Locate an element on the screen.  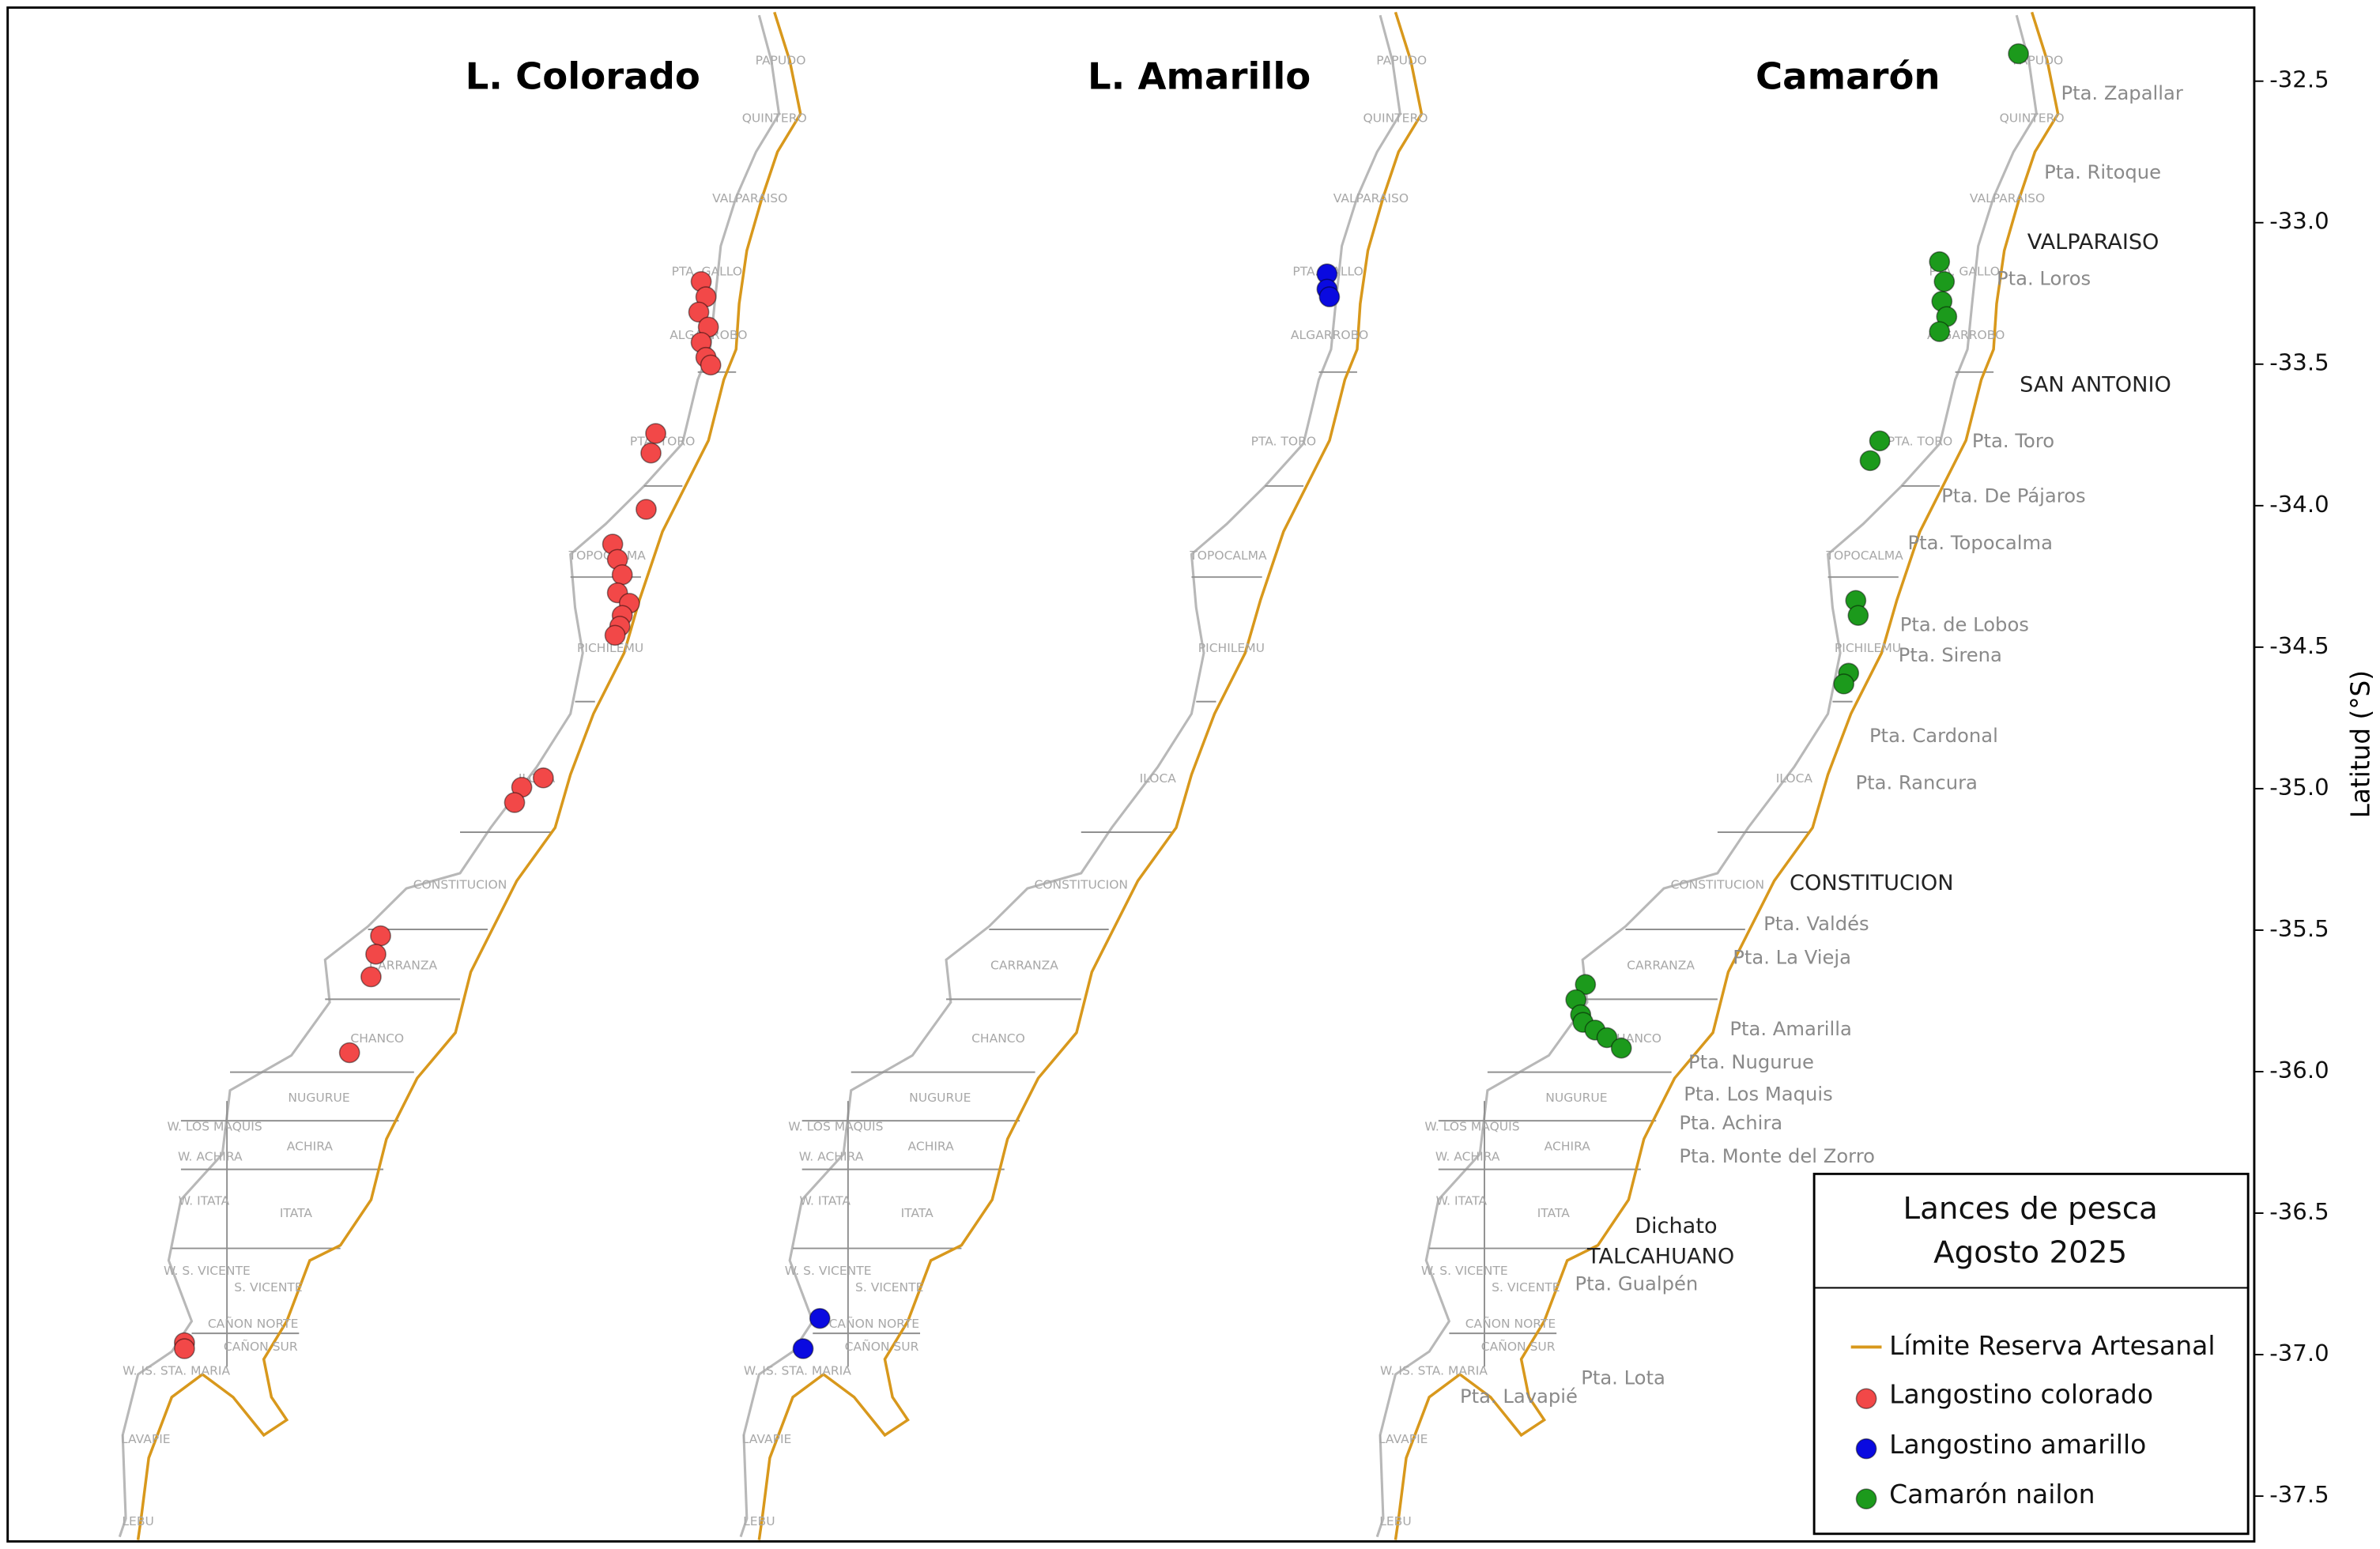
place-label: Pta. Lavapié is located at coordinates (1519, 1396).